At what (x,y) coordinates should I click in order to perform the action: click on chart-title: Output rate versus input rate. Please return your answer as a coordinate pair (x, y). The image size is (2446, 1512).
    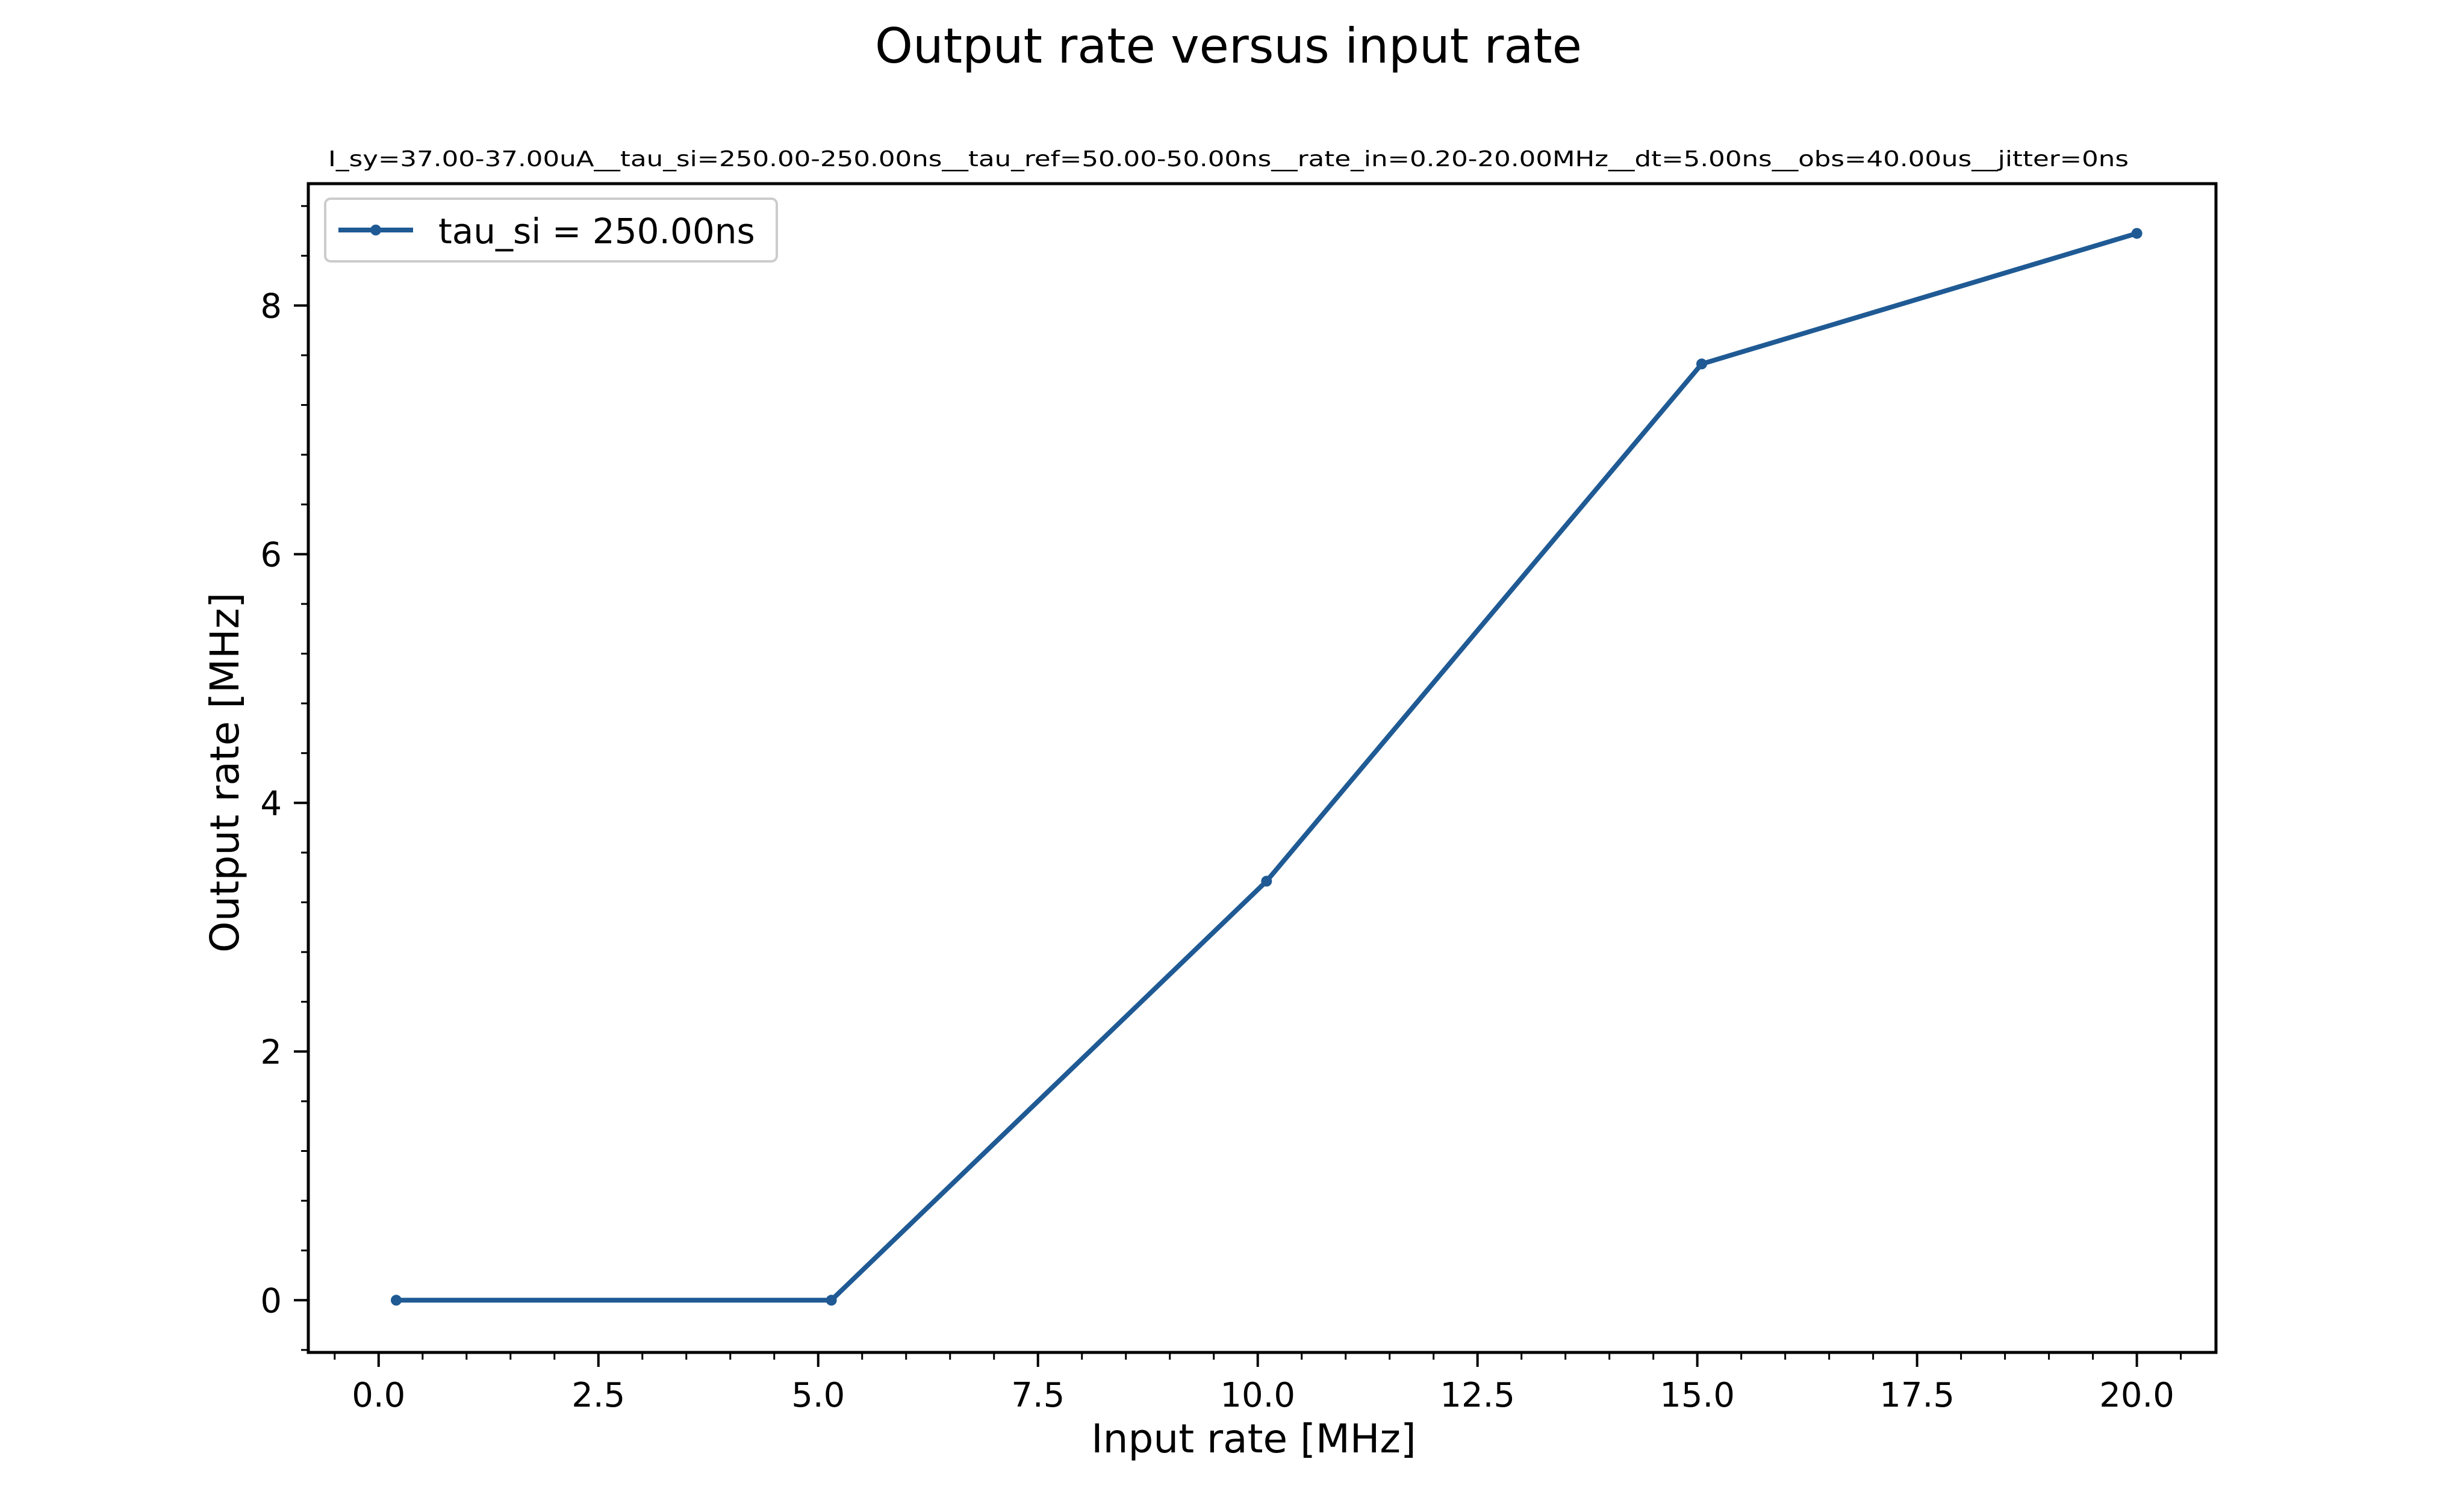
    Looking at the image, I should click on (1228, 46).